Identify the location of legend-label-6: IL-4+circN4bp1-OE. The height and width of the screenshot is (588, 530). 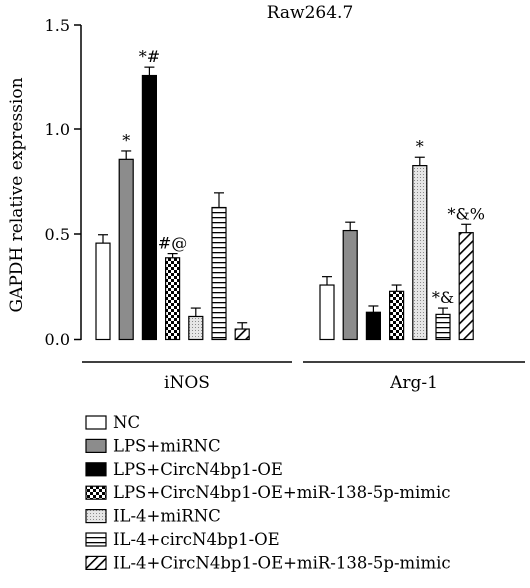
(196, 539).